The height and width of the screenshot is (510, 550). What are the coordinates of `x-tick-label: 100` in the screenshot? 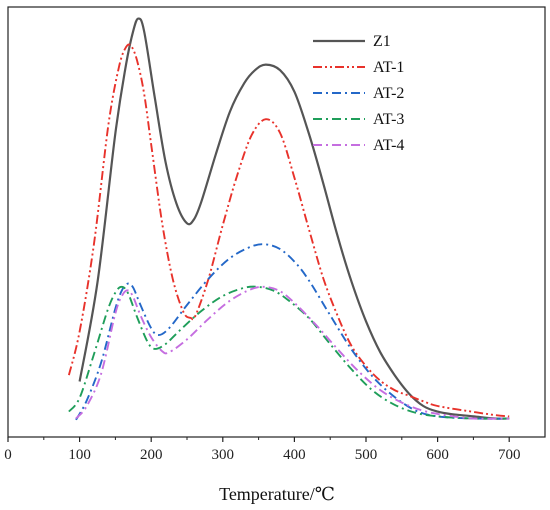 It's located at (79, 455).